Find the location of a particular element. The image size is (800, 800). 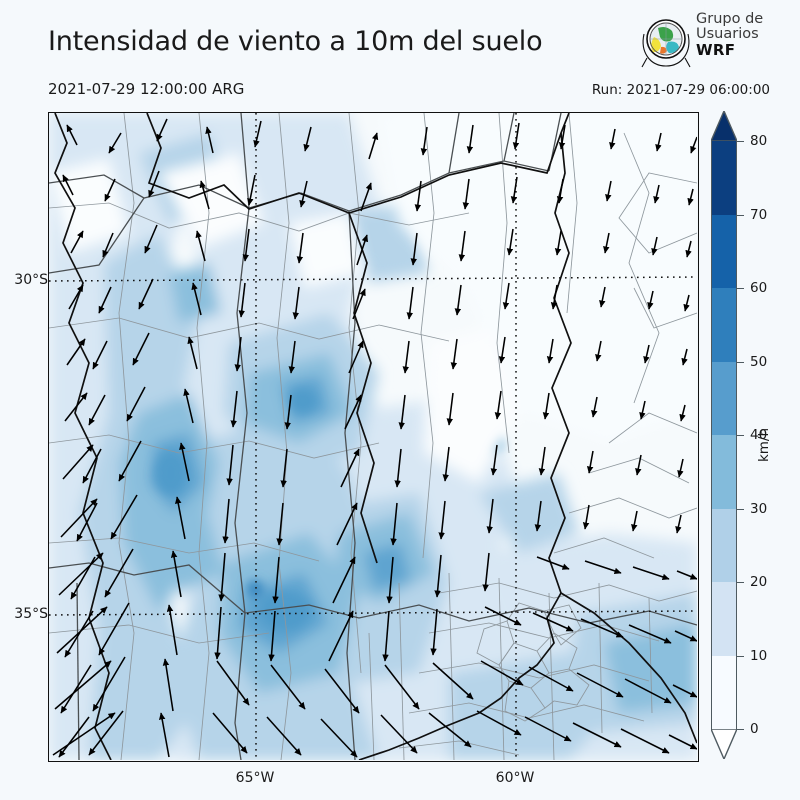

logo-line-2: Usuarios is located at coordinates (727, 34).